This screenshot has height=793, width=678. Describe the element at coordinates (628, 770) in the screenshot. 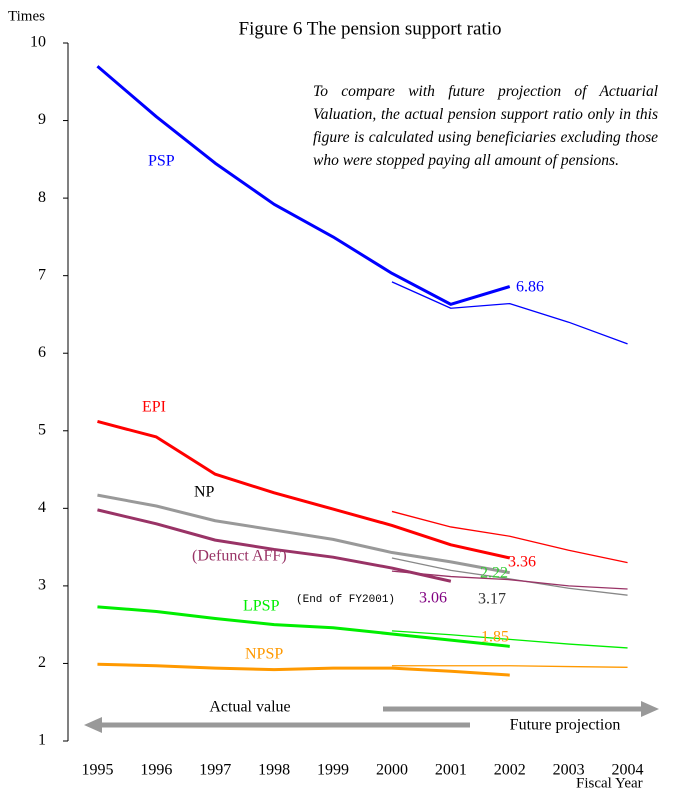

I see `x-tick-label: 2004` at that location.